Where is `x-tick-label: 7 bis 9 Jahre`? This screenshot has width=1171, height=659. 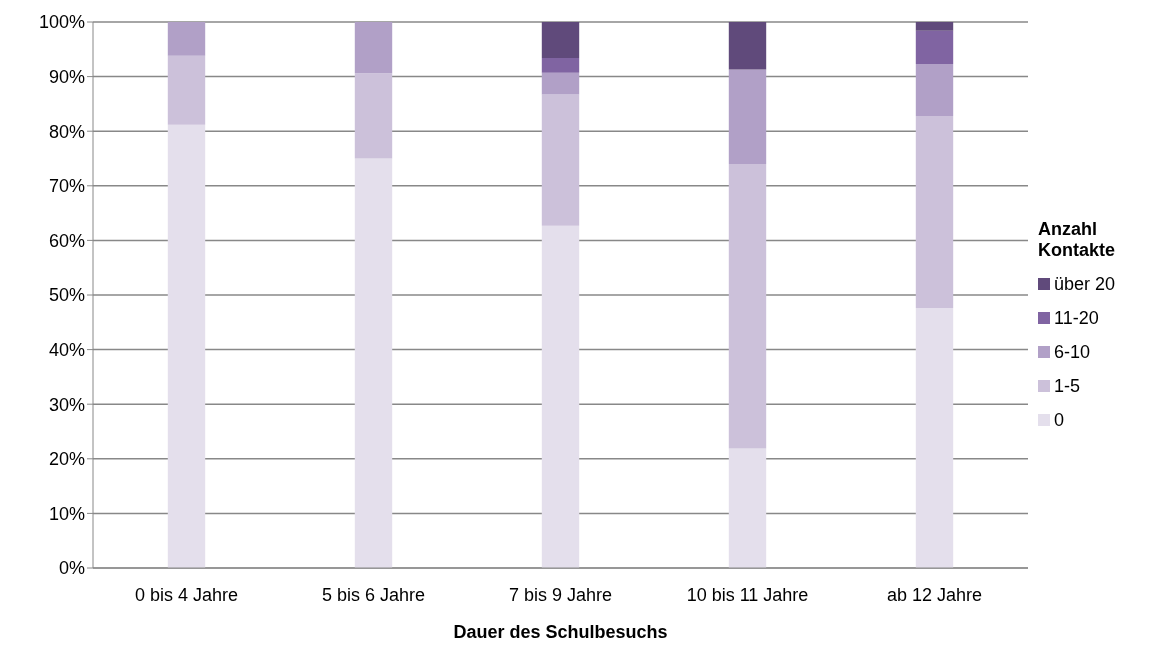
x-tick-label: 7 bis 9 Jahre is located at coordinates (560, 594).